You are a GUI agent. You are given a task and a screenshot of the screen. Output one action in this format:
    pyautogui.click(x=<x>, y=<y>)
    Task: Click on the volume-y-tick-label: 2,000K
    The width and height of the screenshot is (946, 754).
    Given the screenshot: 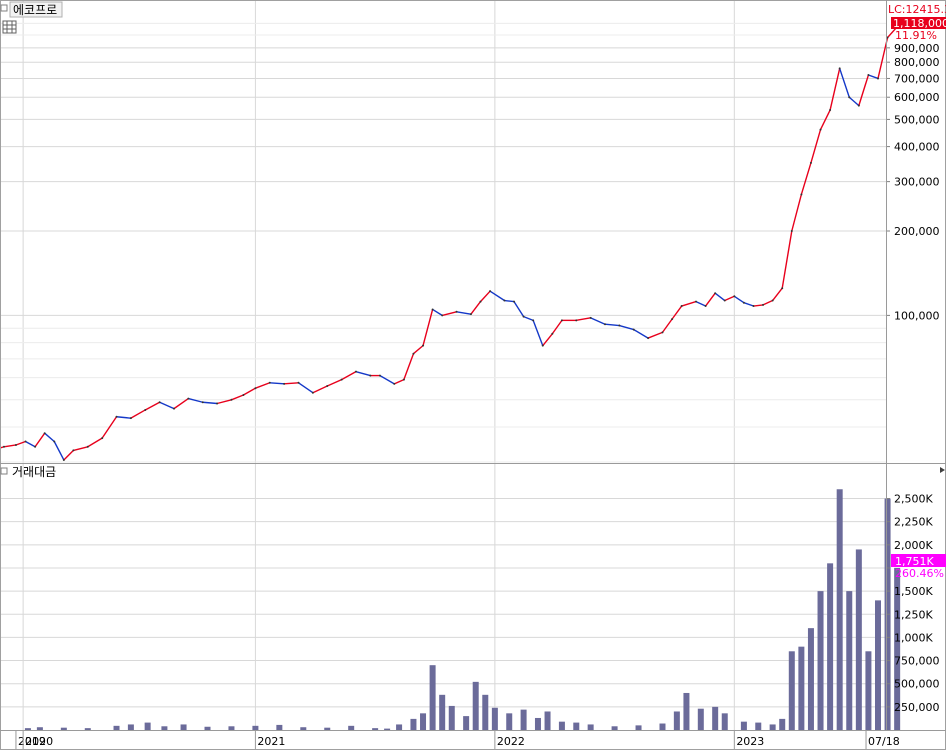 What is the action you would take?
    pyautogui.click(x=913, y=545)
    